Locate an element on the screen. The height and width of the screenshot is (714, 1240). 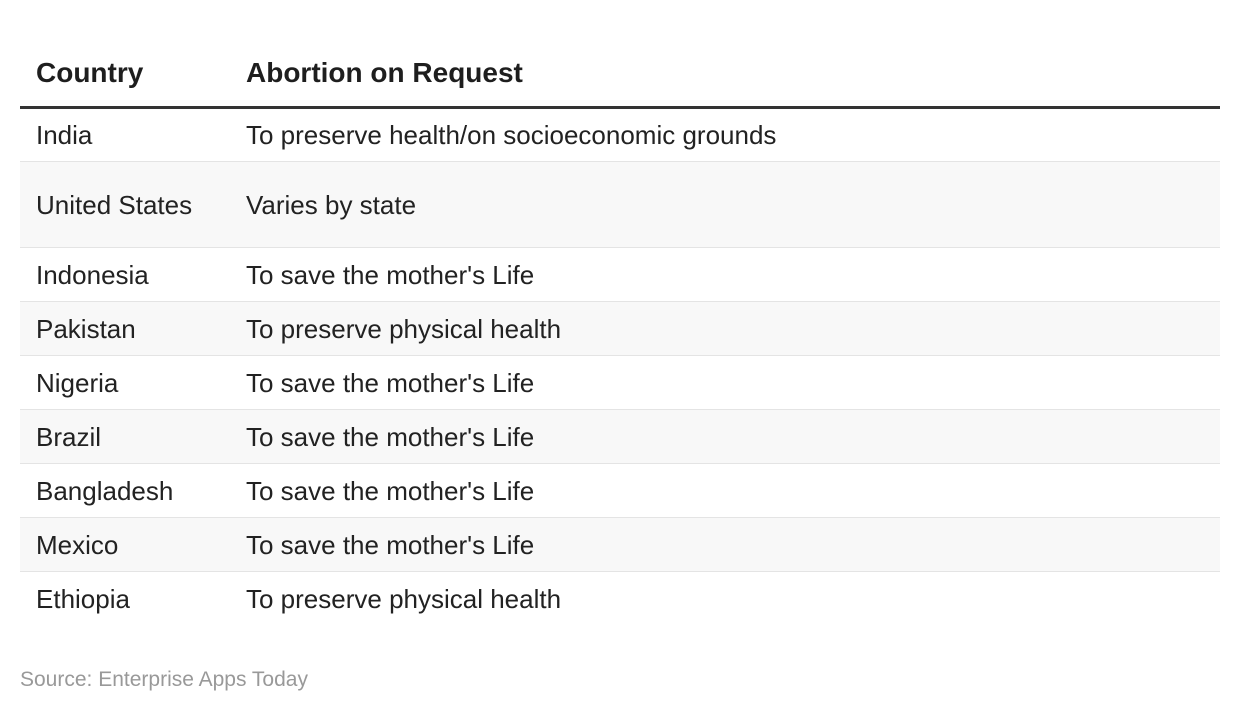
table-row: Brazil To save the mother's Life is located at coordinates (620, 436).